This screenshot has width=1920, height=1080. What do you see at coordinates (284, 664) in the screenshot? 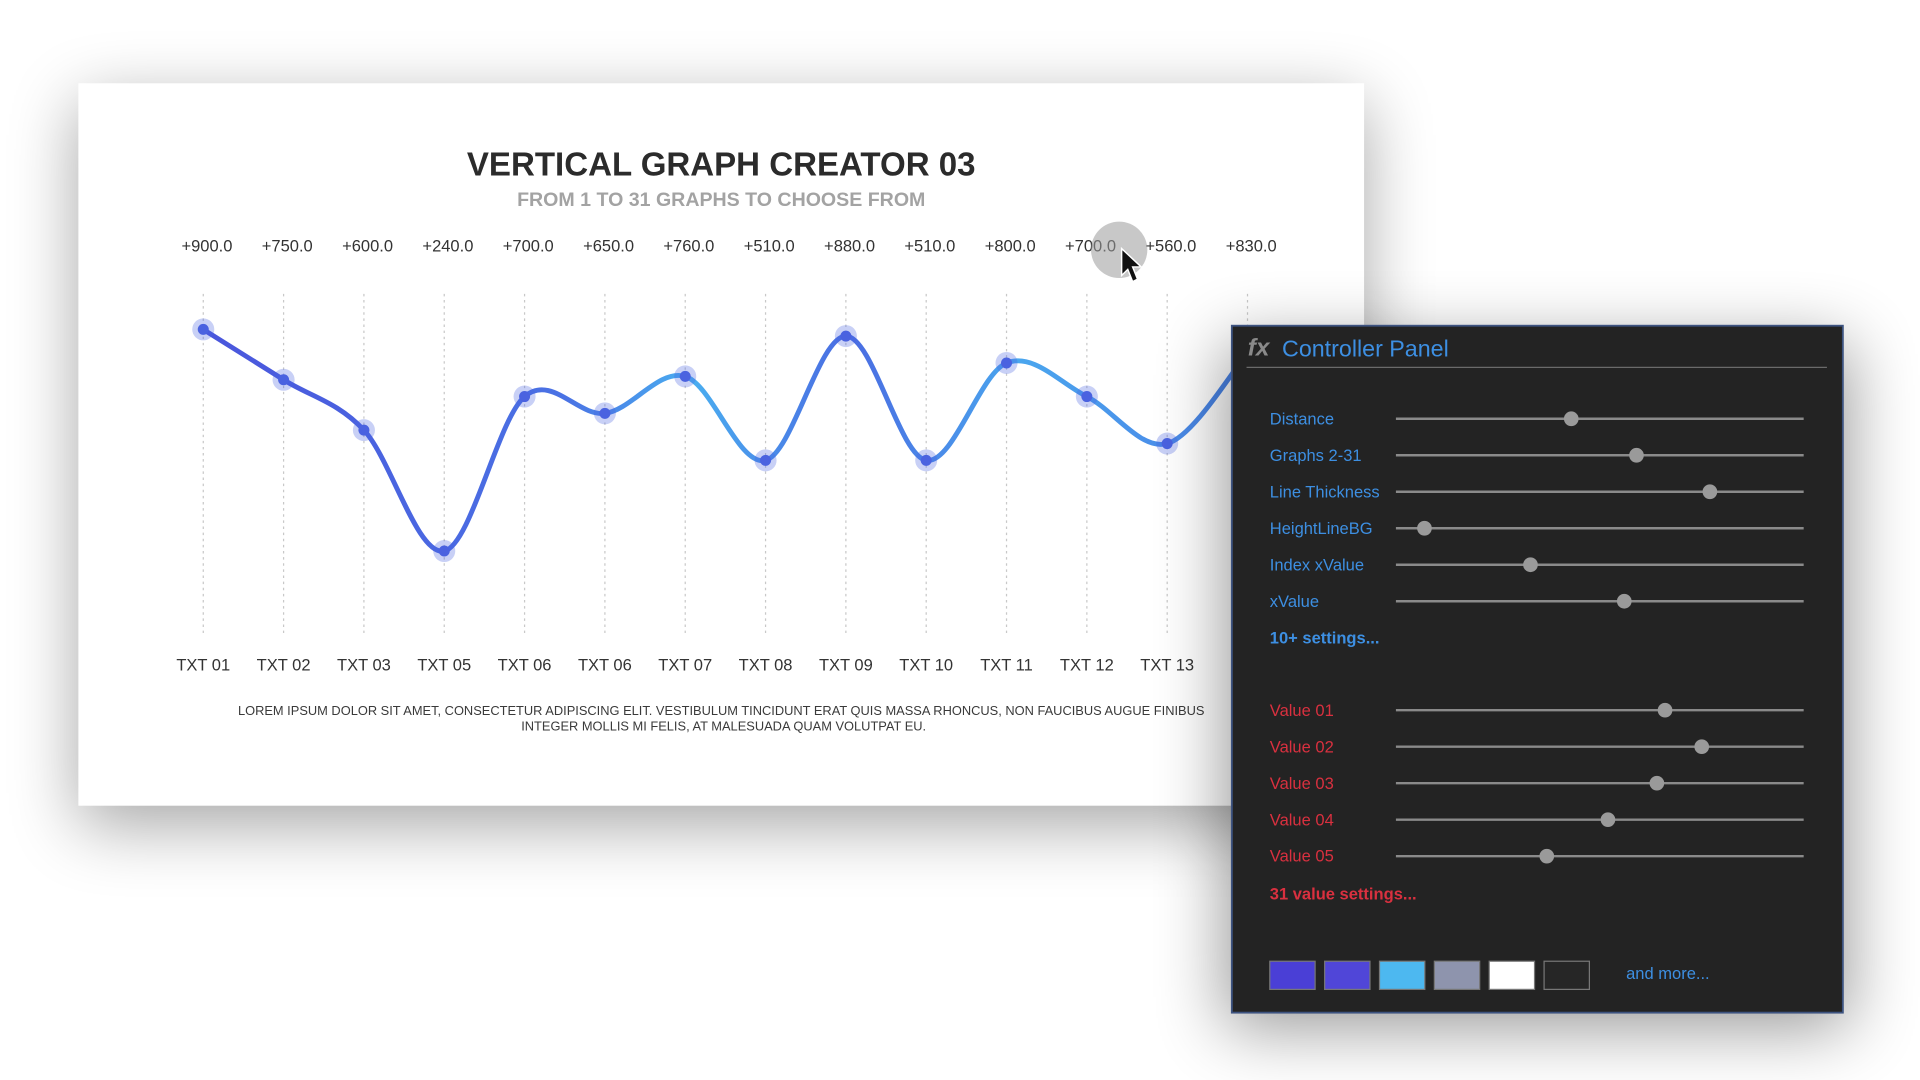
I see `x-tick-label: TXT 02` at bounding box center [284, 664].